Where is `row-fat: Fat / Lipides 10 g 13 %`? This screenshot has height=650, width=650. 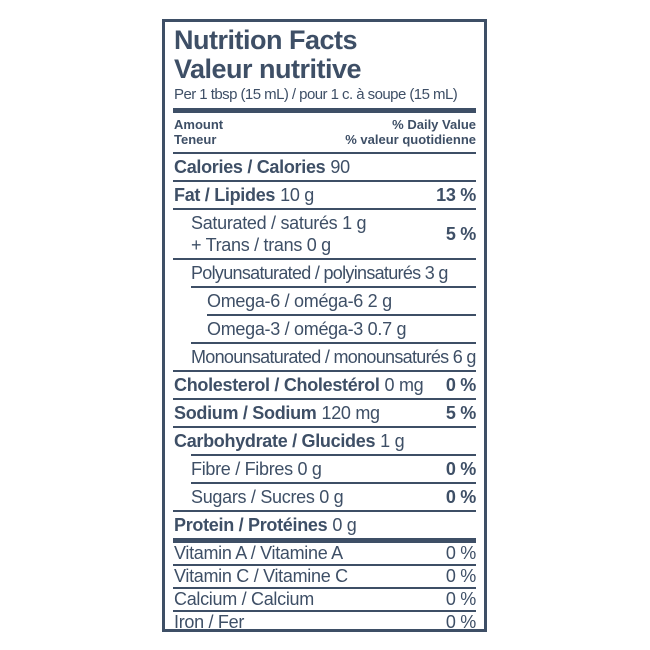
row-fat: Fat / Lipides 10 g 13 % is located at coordinates (324, 195).